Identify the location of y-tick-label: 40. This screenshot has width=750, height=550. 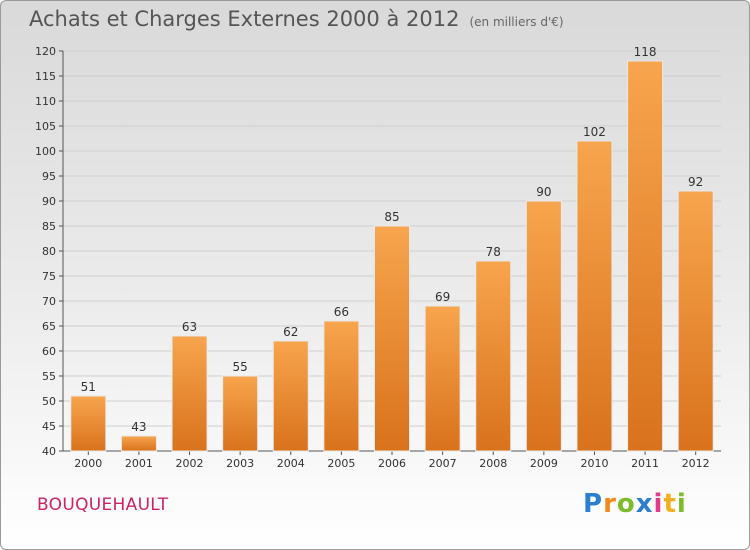
(49, 451).